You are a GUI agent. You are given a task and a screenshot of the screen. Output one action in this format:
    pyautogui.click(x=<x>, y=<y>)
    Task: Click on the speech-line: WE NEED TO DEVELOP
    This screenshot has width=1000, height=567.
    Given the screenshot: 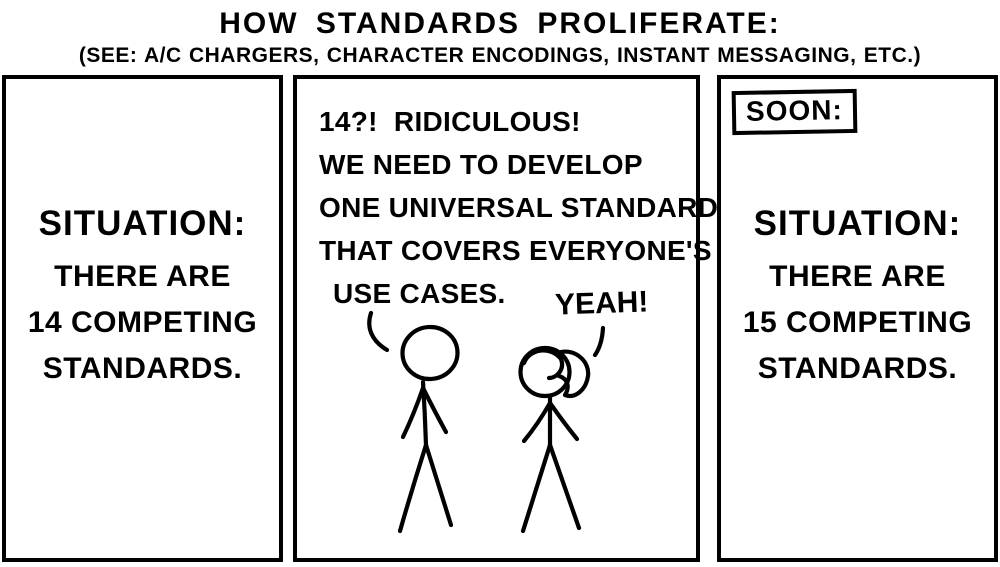 What is the action you would take?
    pyautogui.click(x=481, y=164)
    